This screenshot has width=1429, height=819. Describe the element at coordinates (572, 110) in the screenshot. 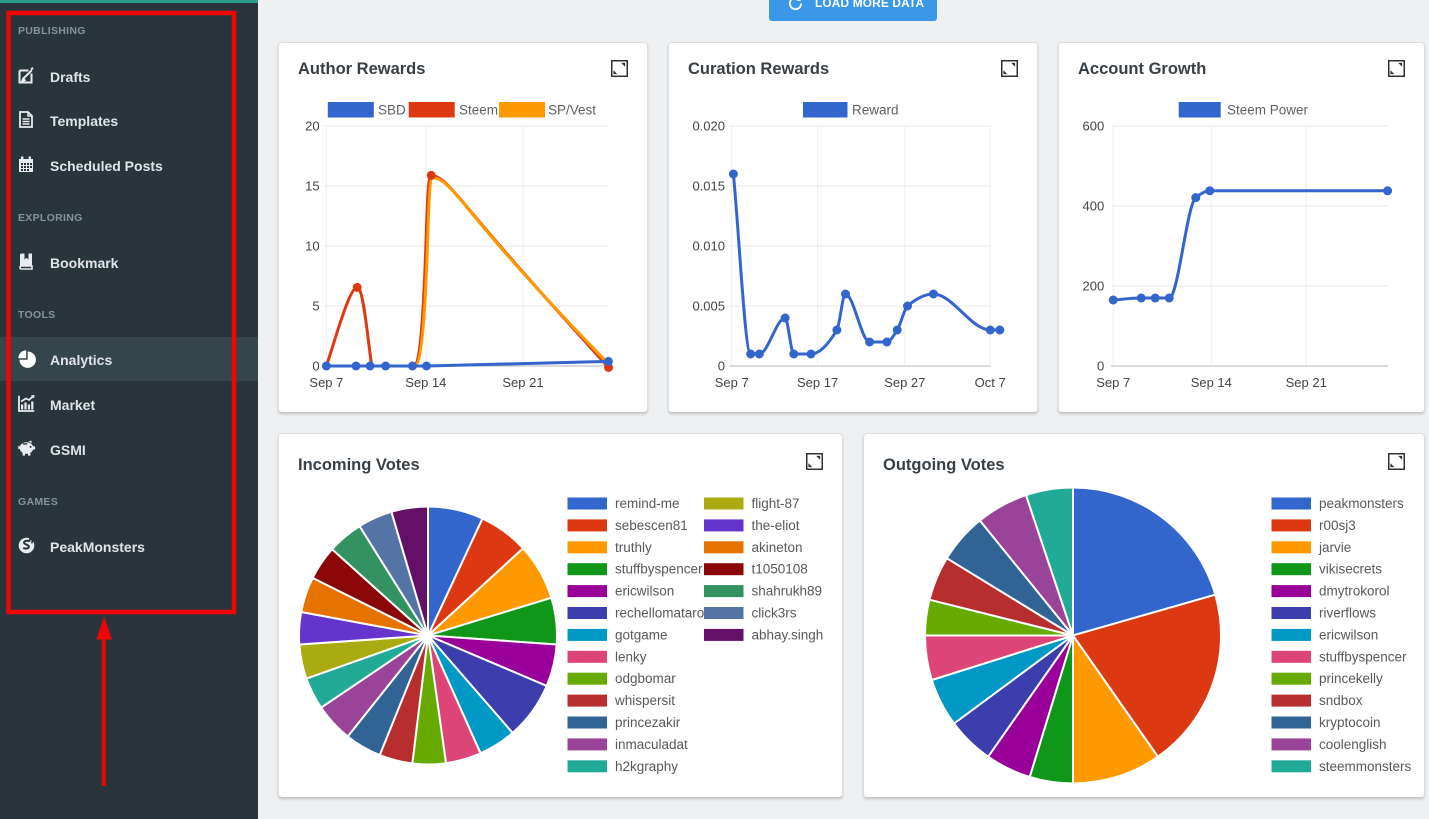

I see `svg-text: SP/Vest` at that location.